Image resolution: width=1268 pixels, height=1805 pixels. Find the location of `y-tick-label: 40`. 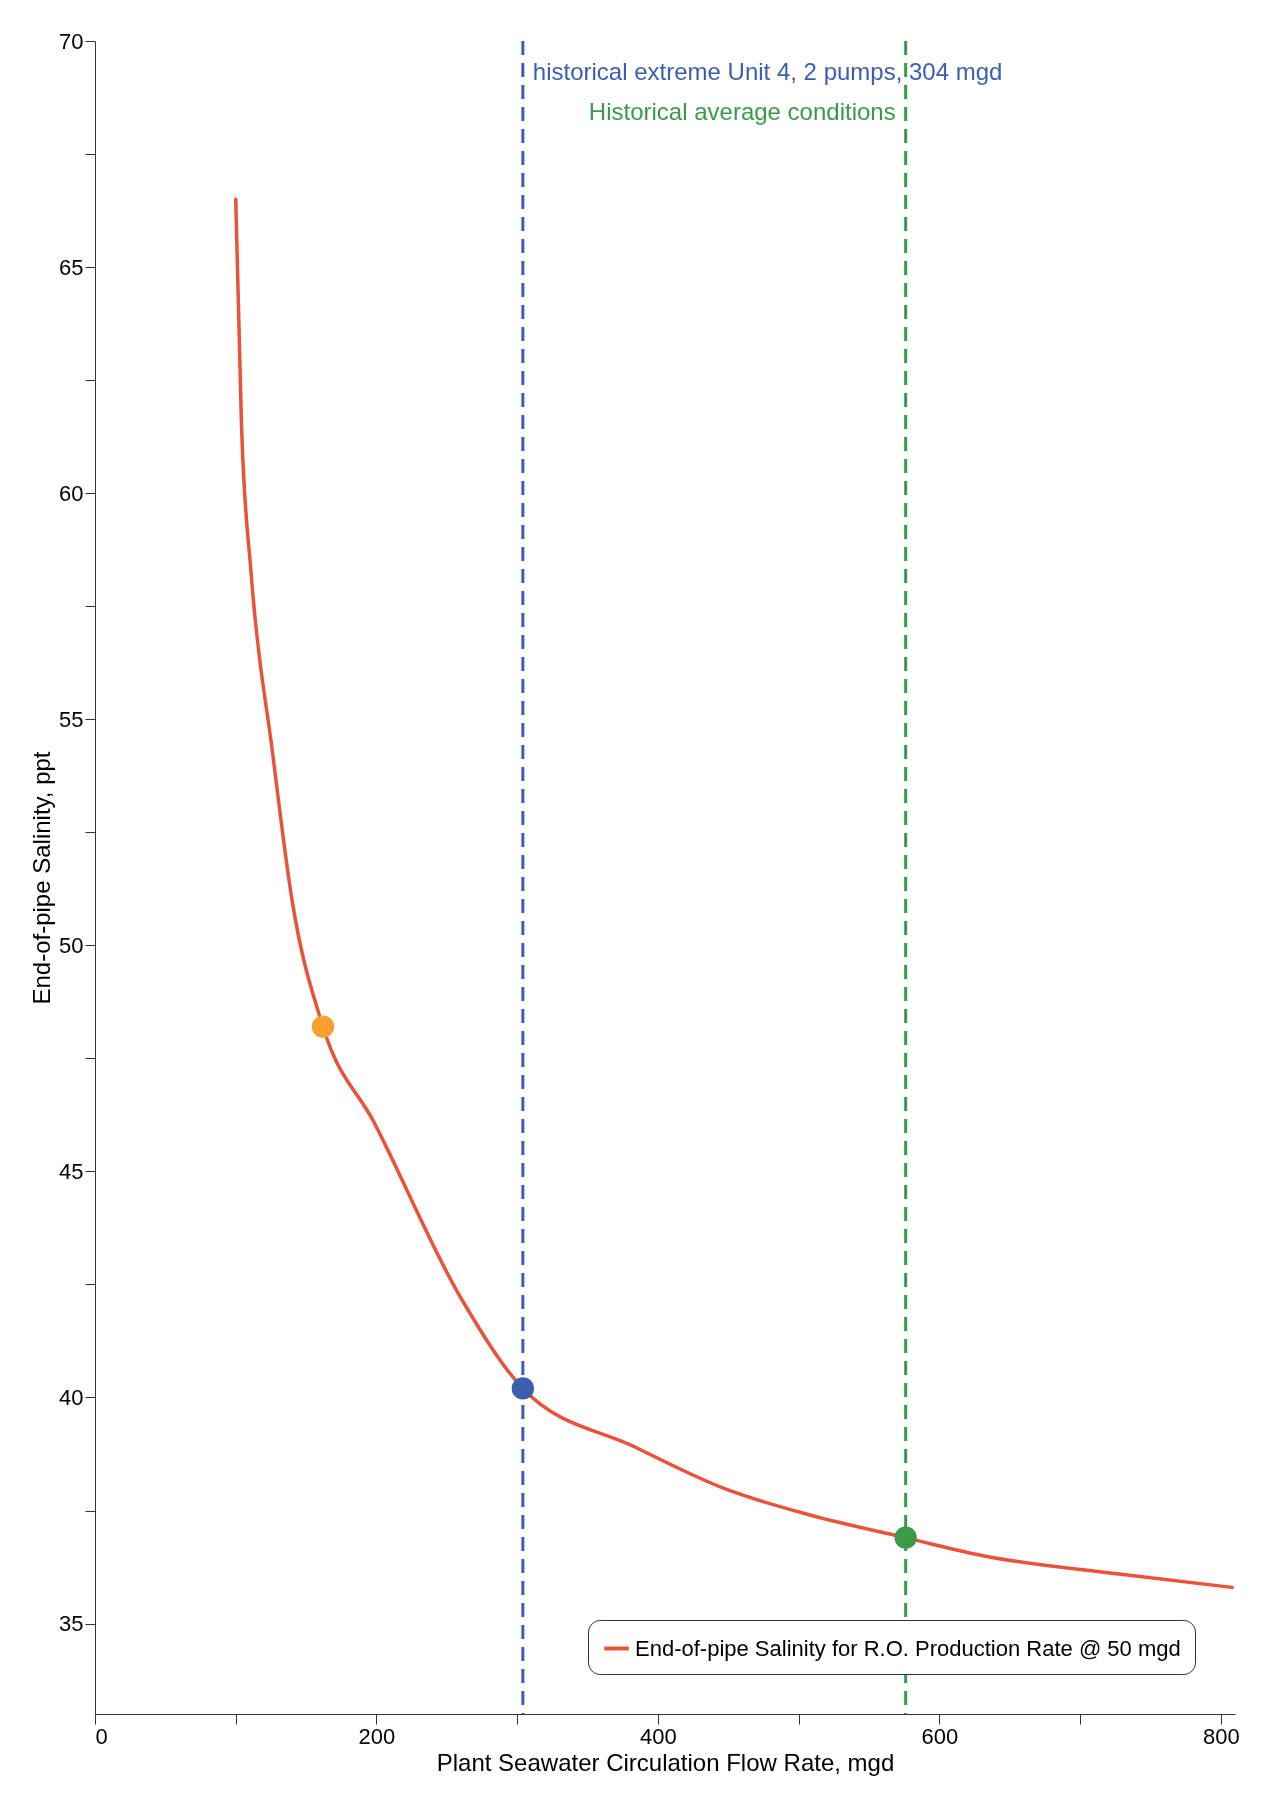

y-tick-label: 40 is located at coordinates (71, 1397).